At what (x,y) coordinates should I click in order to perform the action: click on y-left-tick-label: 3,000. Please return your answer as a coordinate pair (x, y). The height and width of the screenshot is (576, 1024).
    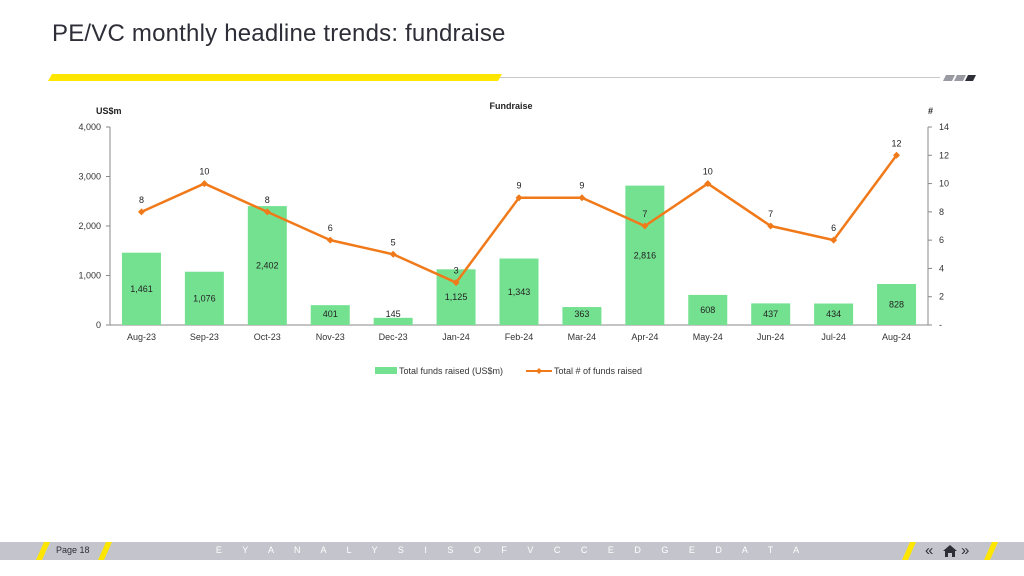
    Looking at the image, I should click on (89, 177).